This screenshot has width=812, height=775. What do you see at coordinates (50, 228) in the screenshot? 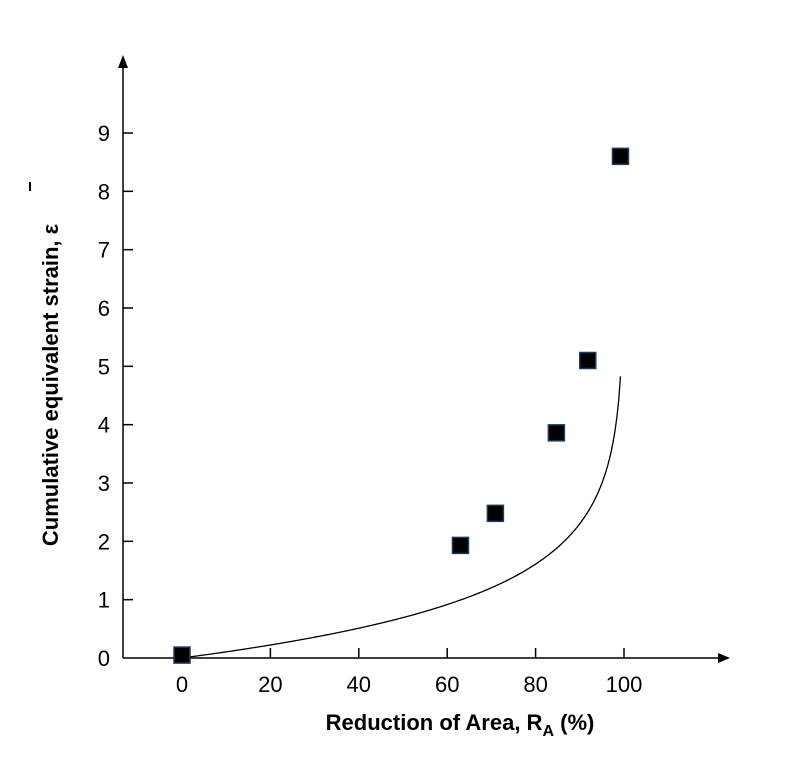
I see `y-axis-title-symbol: ε` at bounding box center [50, 228].